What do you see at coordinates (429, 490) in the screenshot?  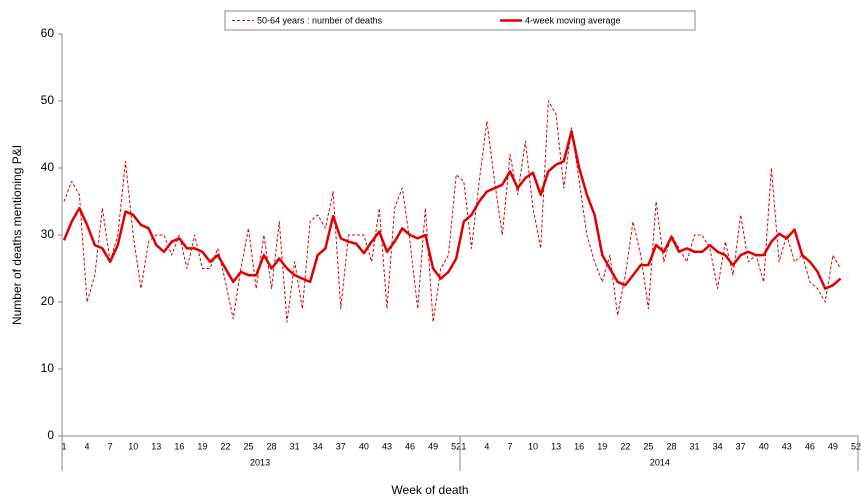 I see `x-axis-title: Week of death` at bounding box center [429, 490].